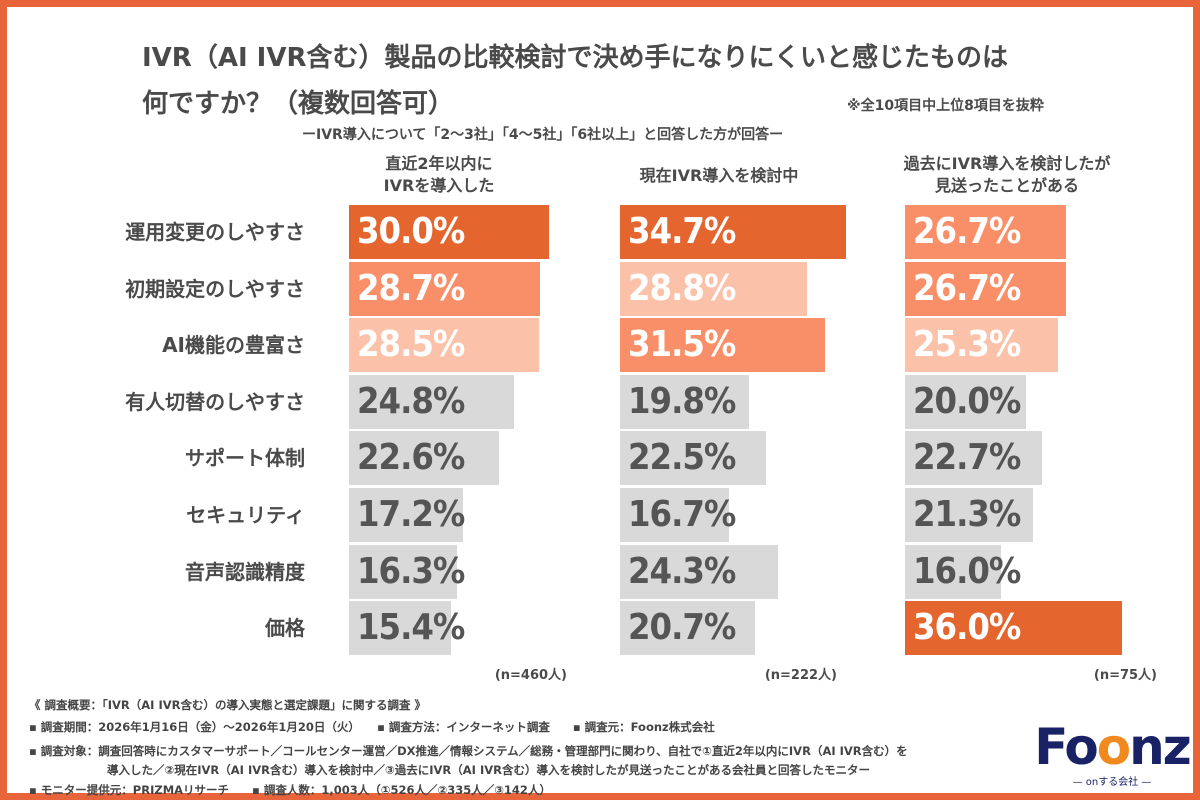  Describe the element at coordinates (967, 571) in the screenshot. I see `value-label: 16.0%` at that location.